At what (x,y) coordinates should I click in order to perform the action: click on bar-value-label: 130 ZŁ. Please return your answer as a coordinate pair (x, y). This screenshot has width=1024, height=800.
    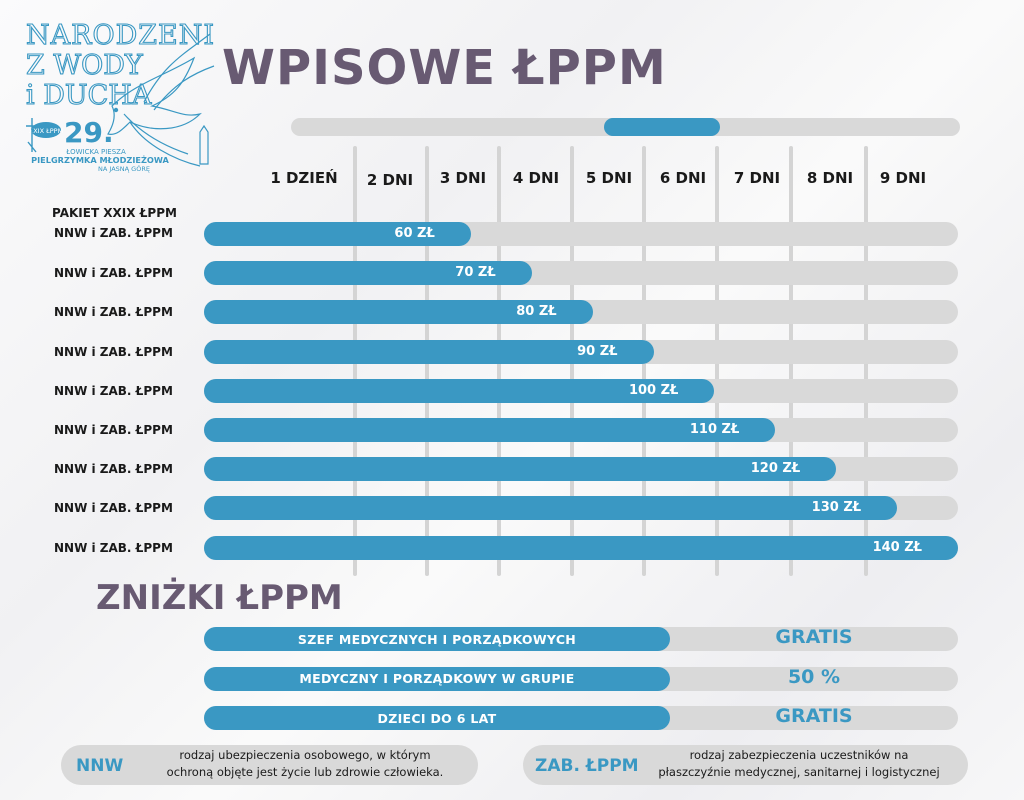
    Looking at the image, I should click on (836, 508).